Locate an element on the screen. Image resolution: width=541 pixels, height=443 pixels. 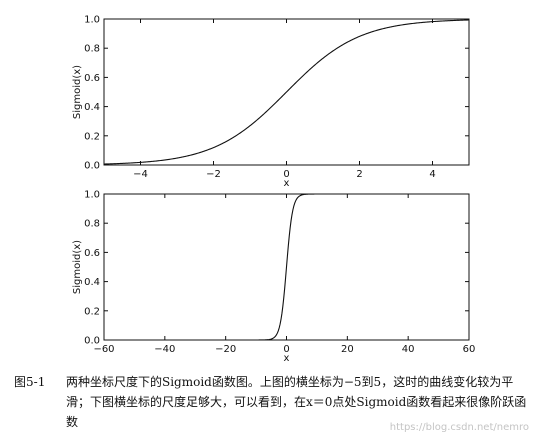
x-tick-label: −4 is located at coordinates (140, 174).